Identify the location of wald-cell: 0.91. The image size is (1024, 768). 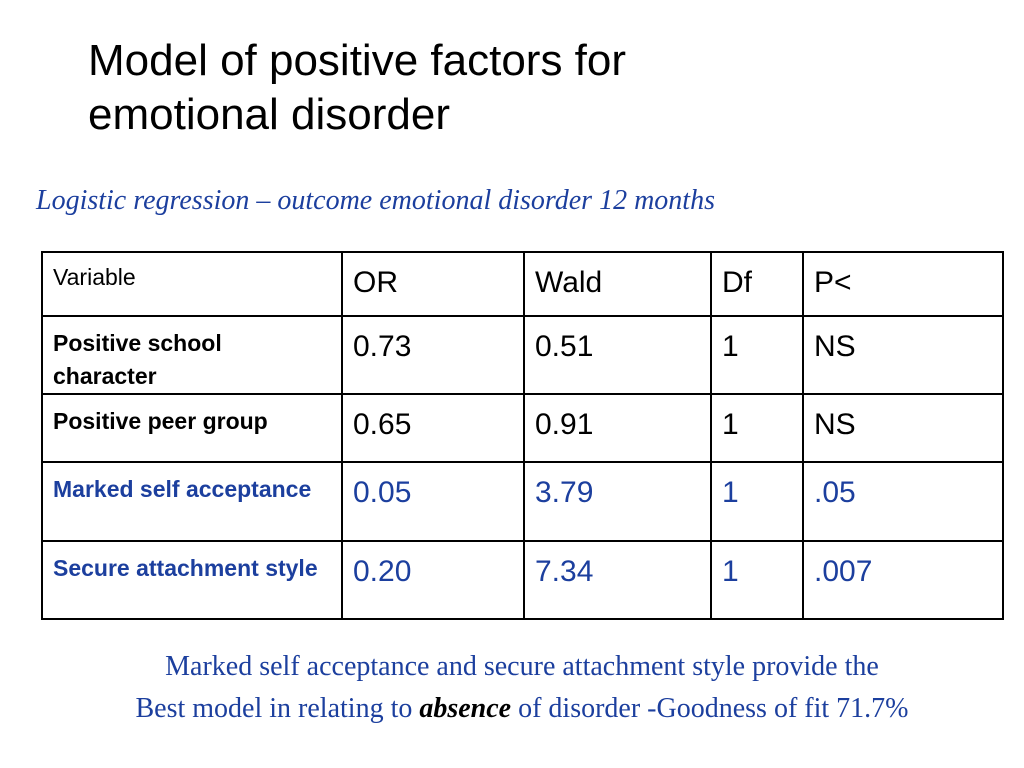
(617, 428).